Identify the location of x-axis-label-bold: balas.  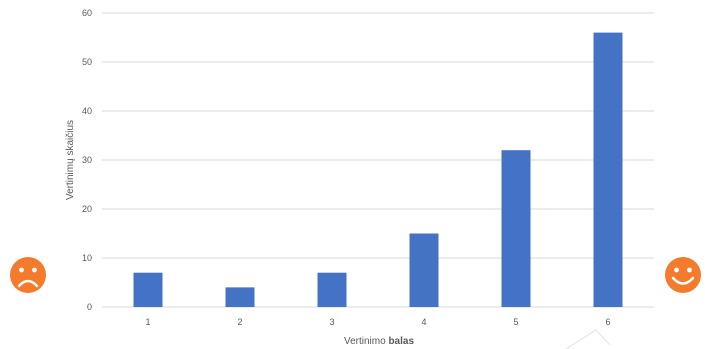
(401, 341).